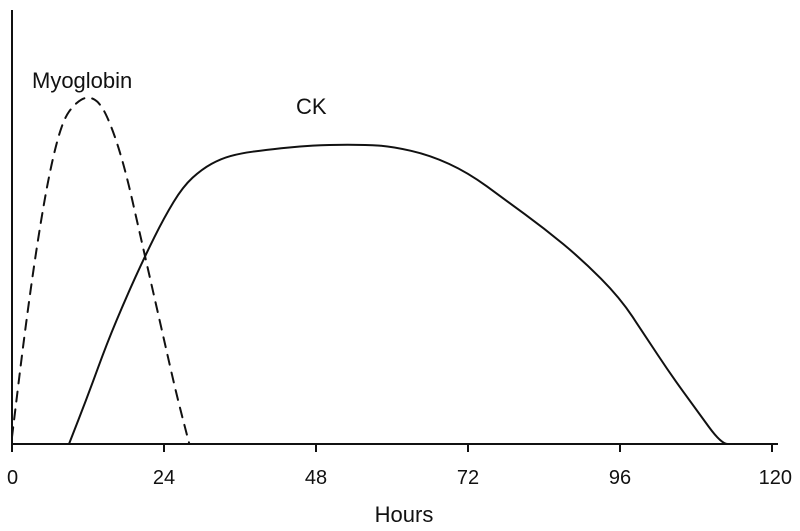 This screenshot has width=800, height=531. Describe the element at coordinates (82, 80) in the screenshot. I see `myoglobin-series-label: Myoglobin` at that location.